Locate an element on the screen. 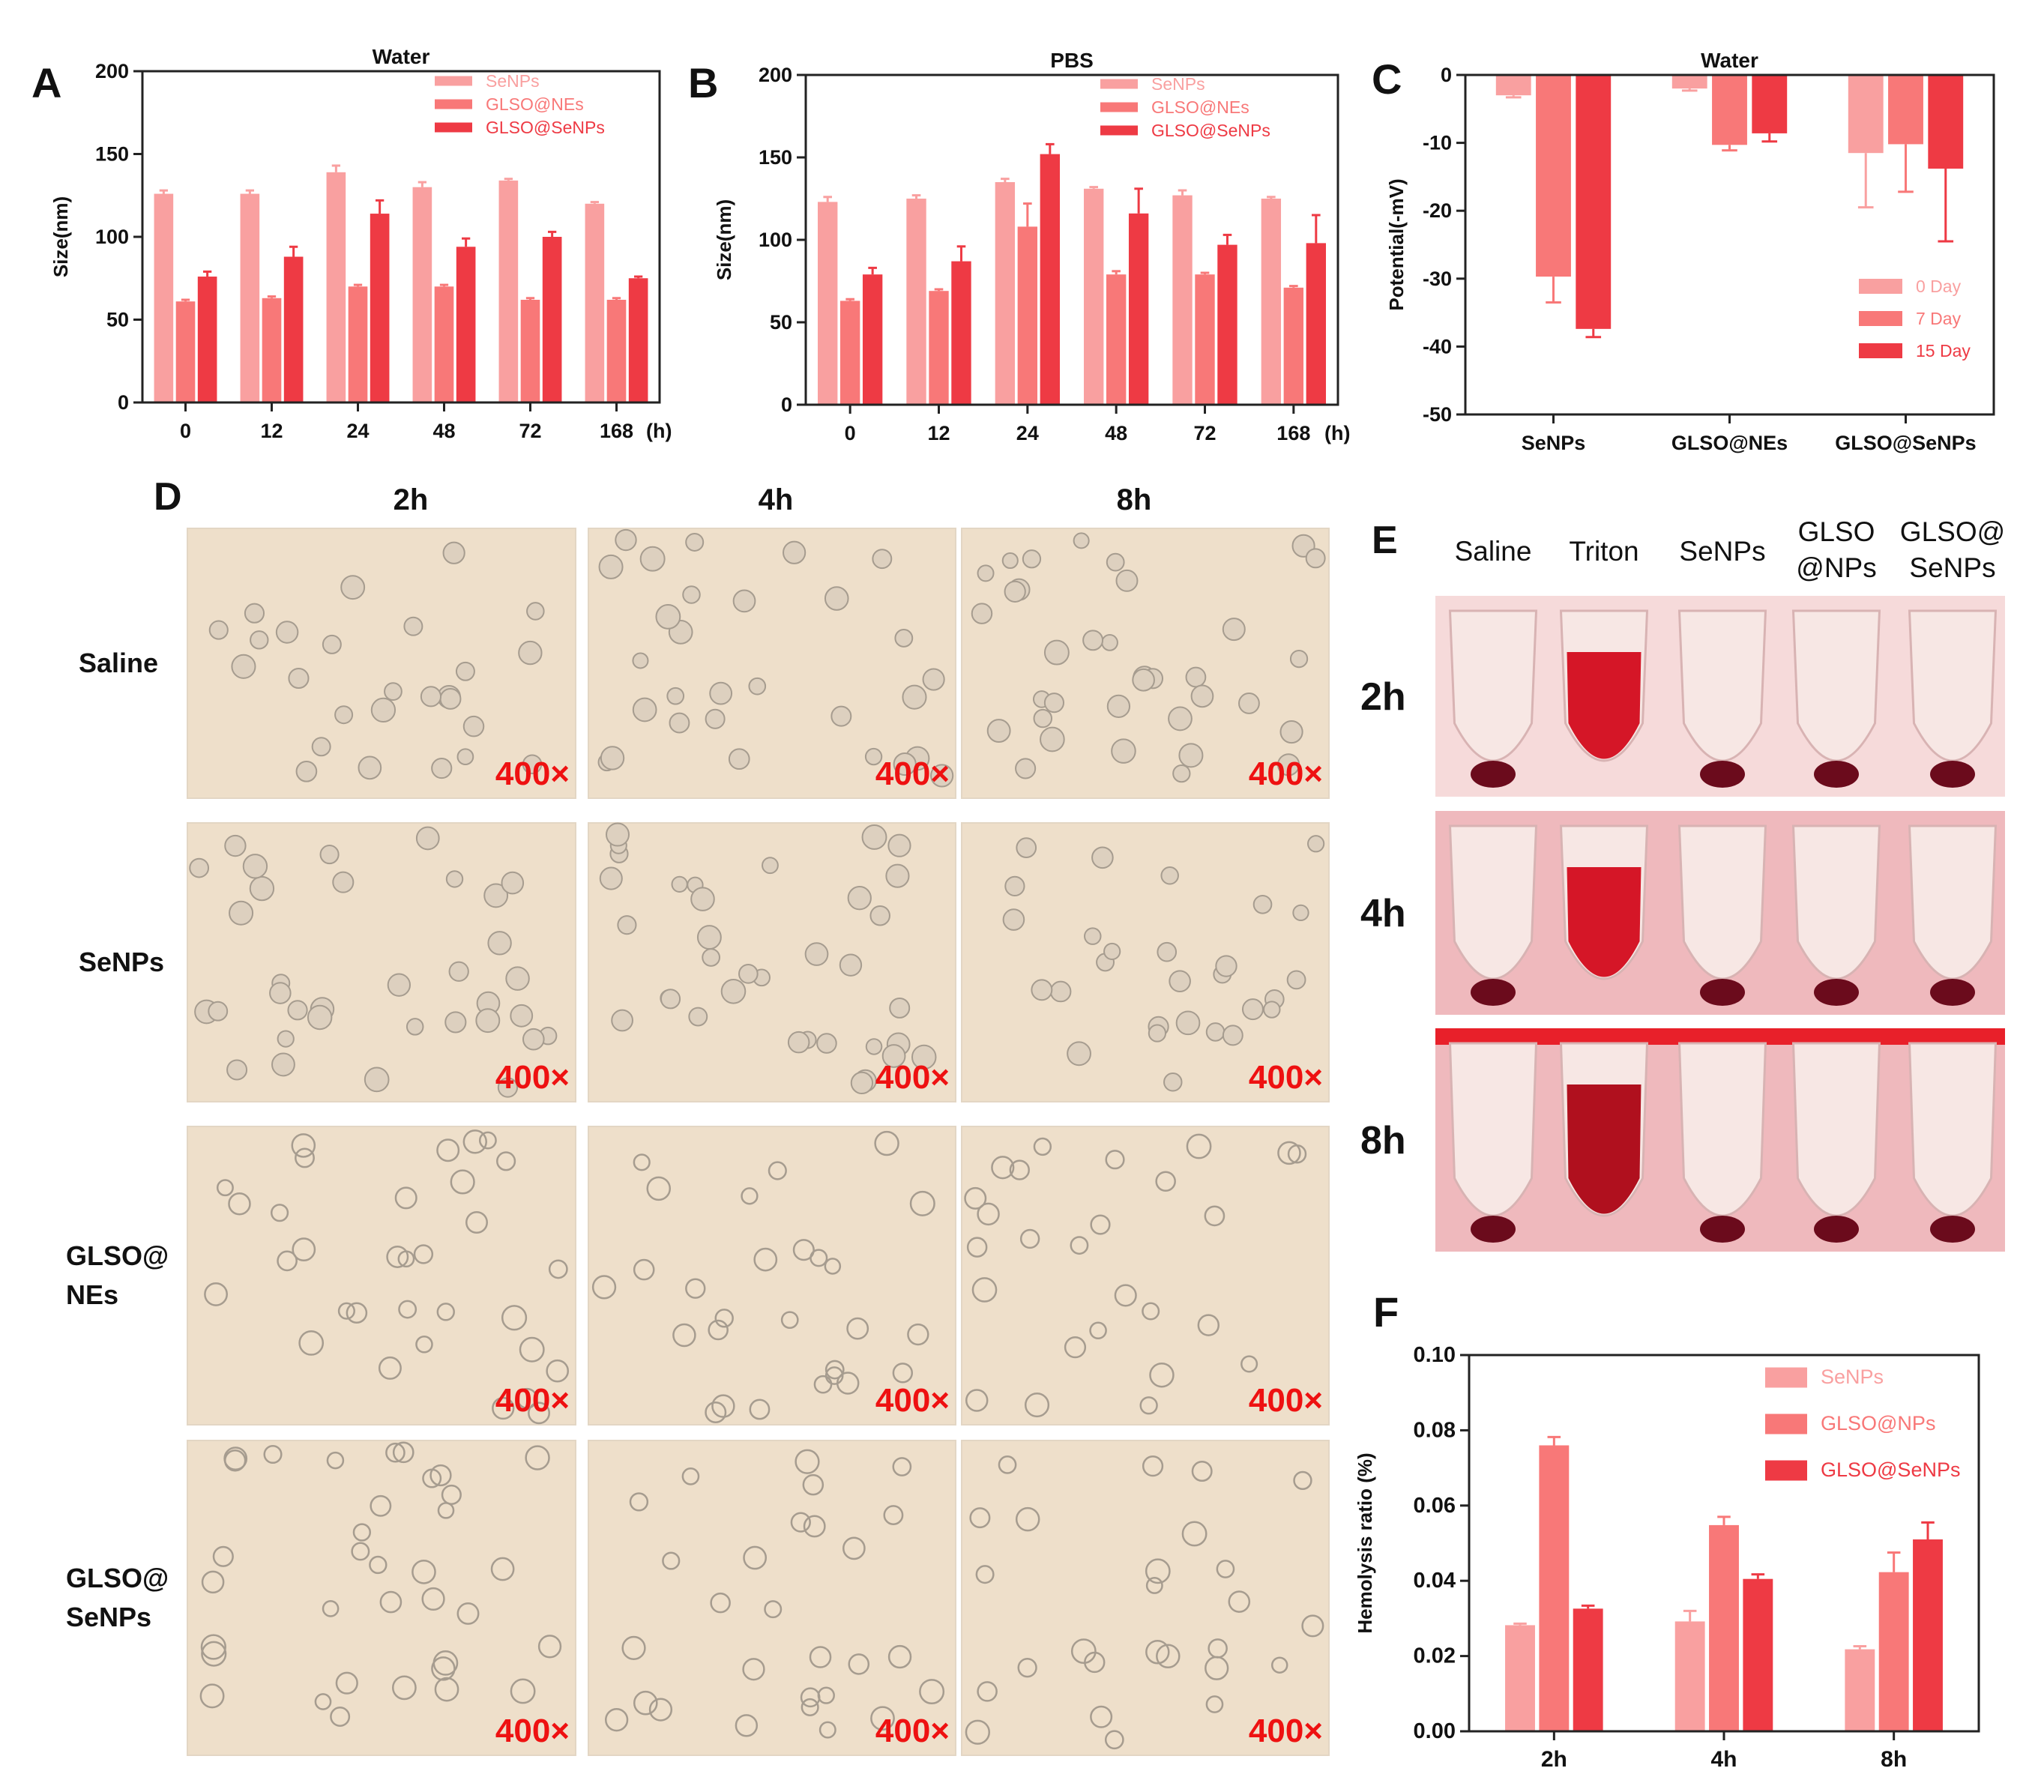  tube-label-line: GLSO is located at coordinates (1836, 531).